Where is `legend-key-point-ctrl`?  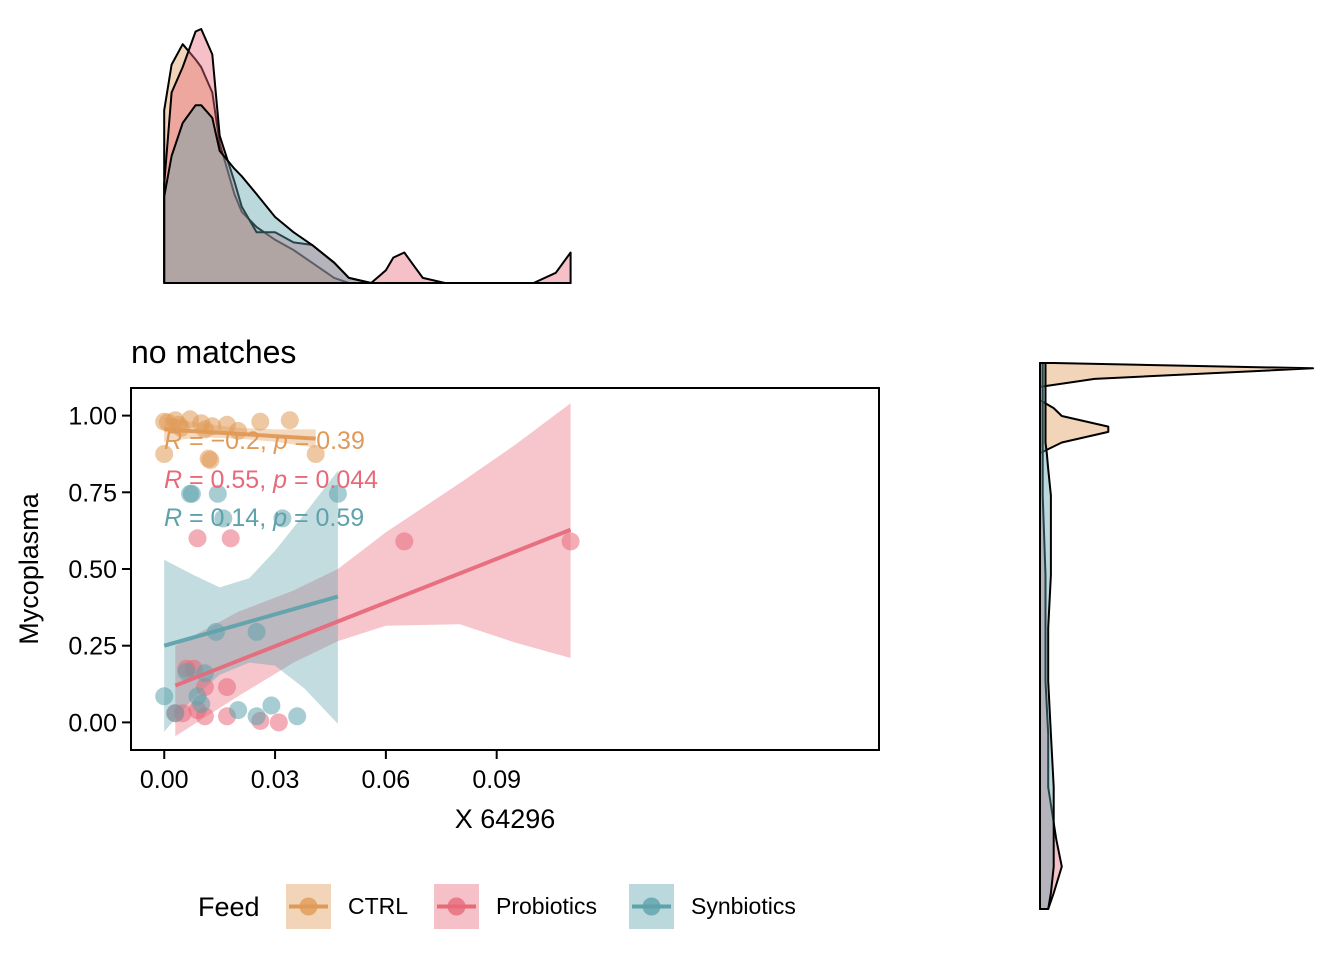 legend-key-point-ctrl is located at coordinates (308, 906).